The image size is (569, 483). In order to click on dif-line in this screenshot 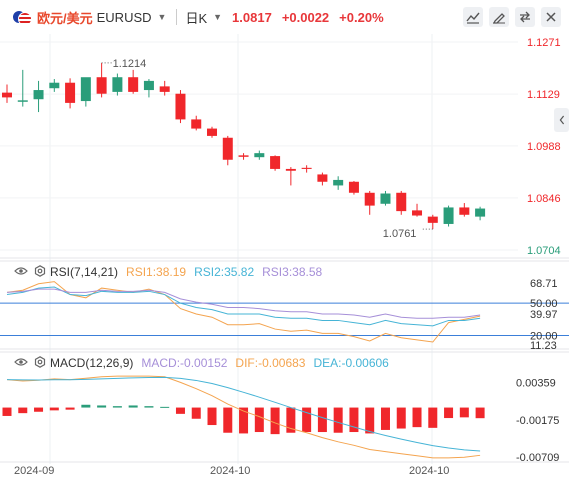, I will do `click(243, 417)`.